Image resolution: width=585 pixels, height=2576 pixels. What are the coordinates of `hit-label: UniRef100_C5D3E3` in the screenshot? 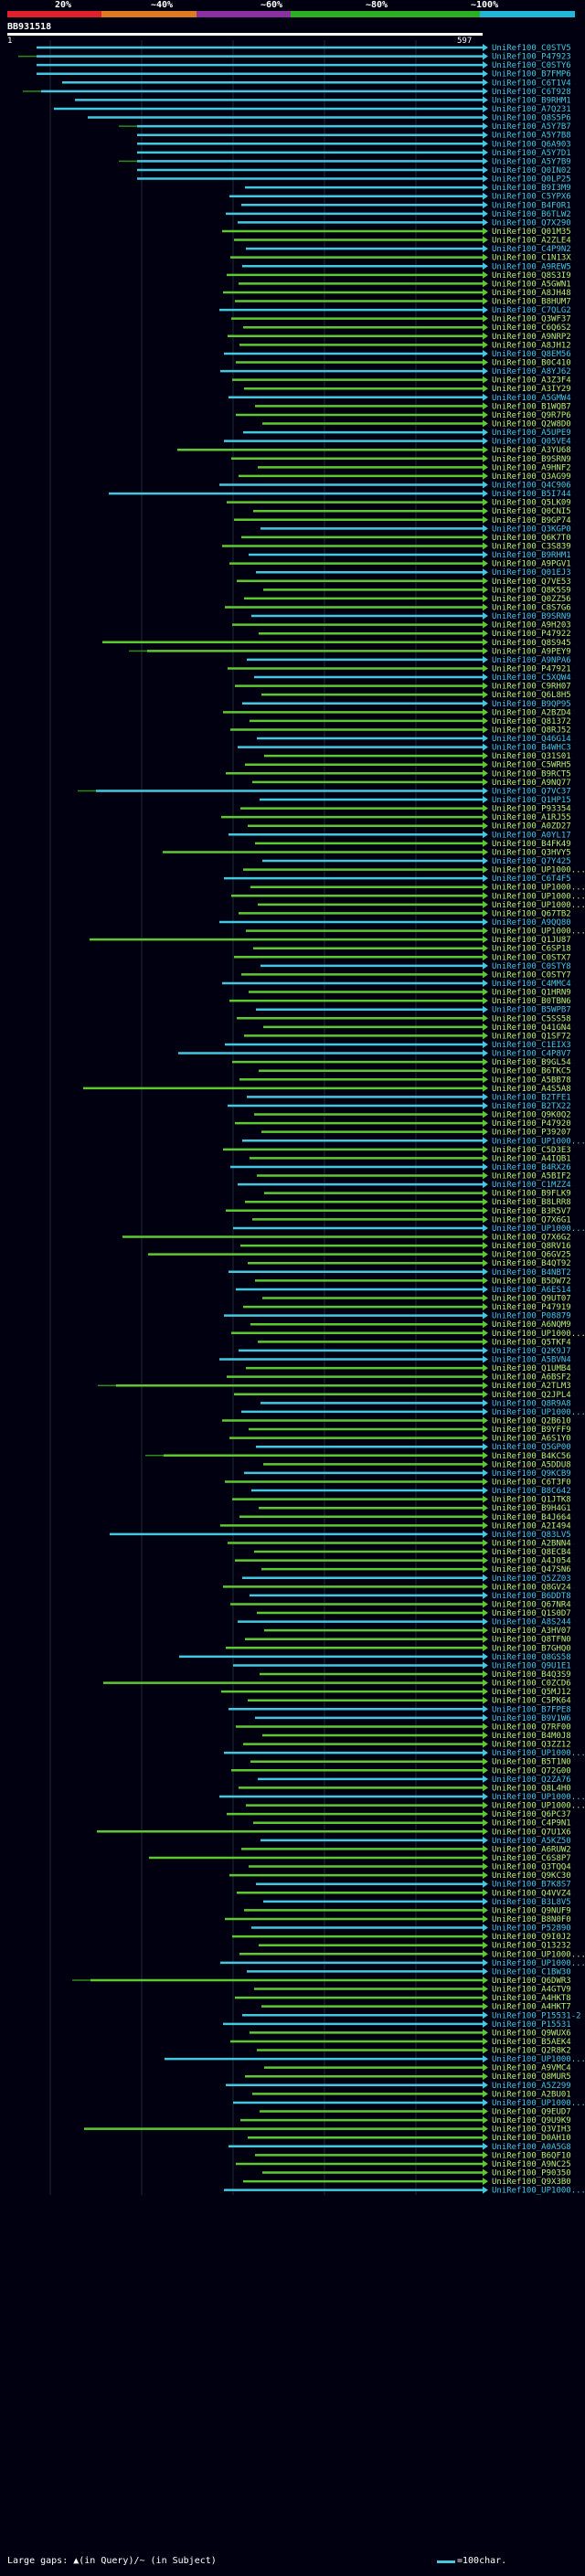 It's located at (532, 1150).